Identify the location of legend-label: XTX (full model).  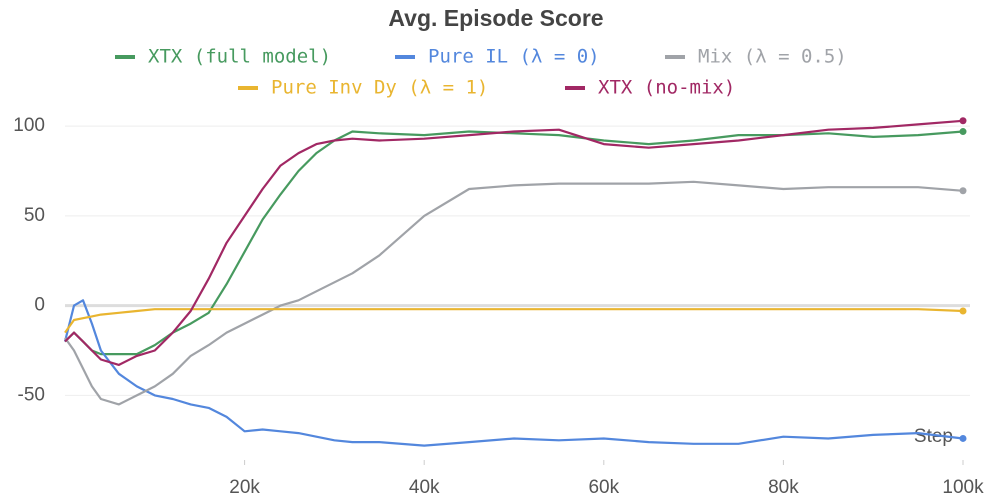
(239, 57).